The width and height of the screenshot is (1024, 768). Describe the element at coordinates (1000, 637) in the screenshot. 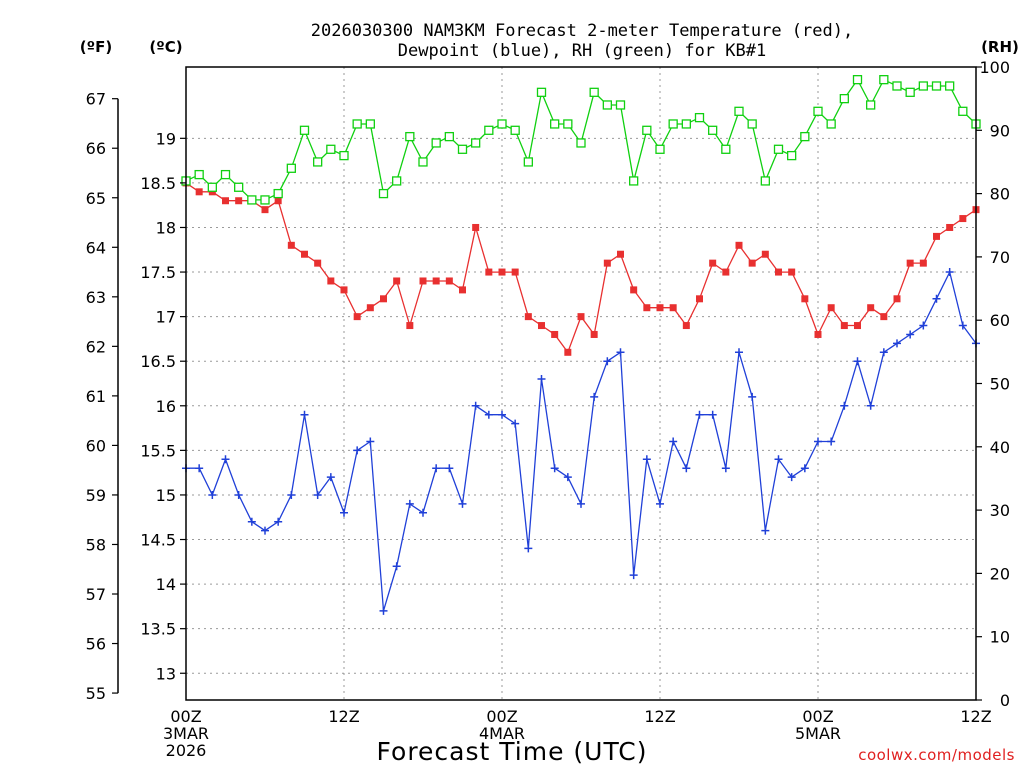

I see `rh-tick-label: 10` at that location.